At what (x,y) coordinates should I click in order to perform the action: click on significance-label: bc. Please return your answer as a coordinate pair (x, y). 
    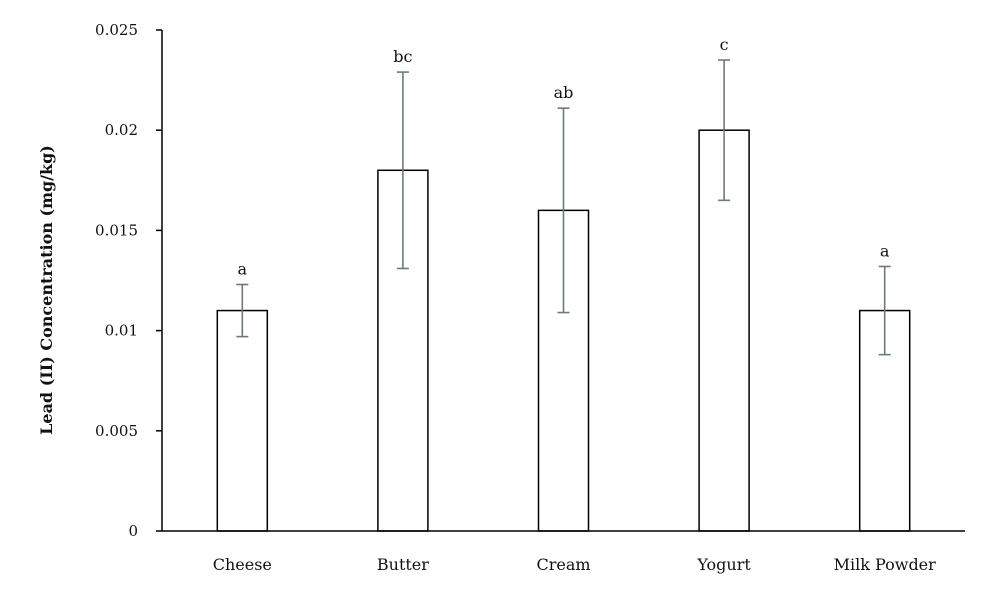
    Looking at the image, I should click on (402, 56).